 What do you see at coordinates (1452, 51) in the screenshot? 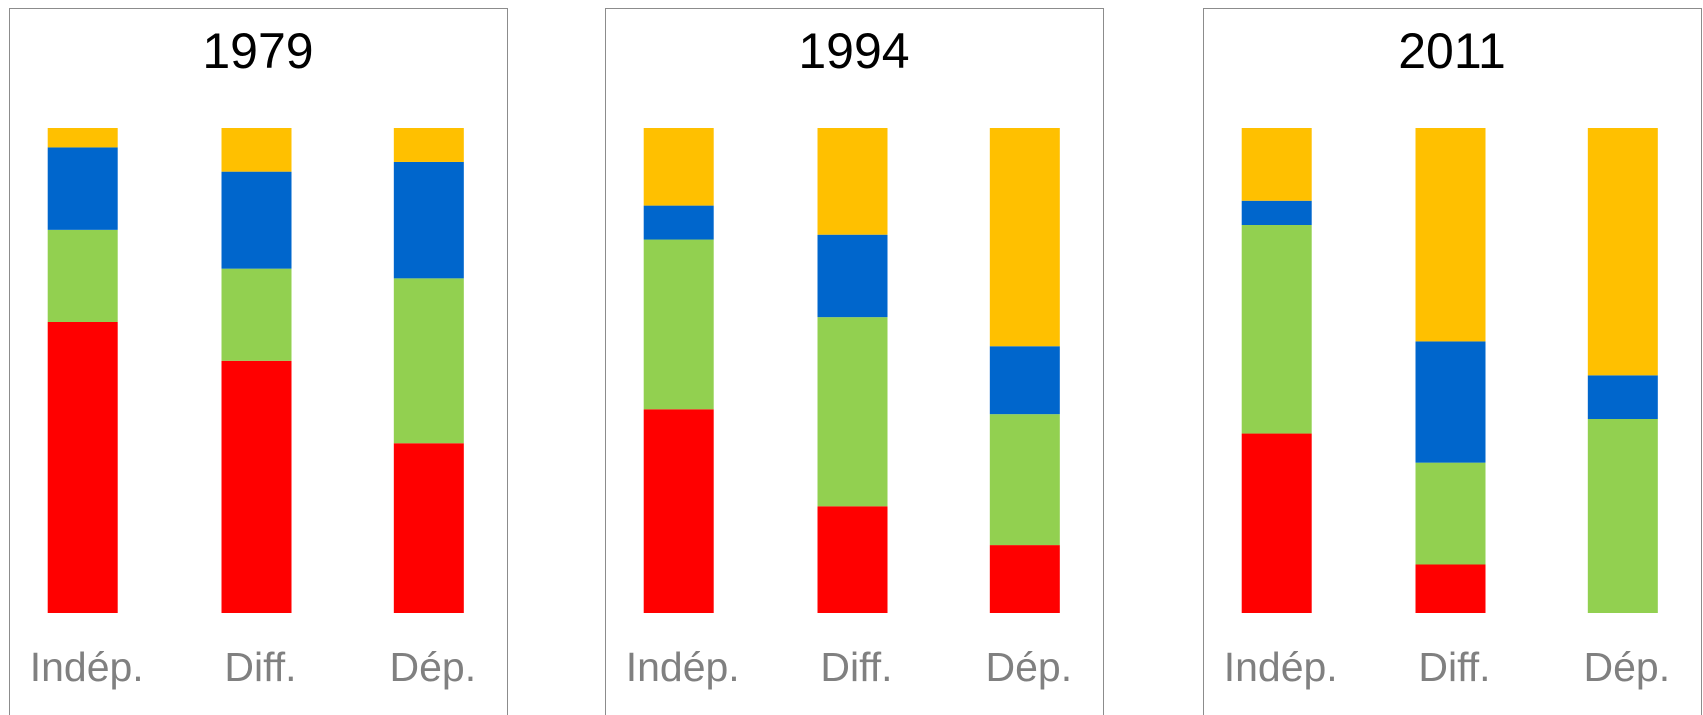
I see `chart-title: 2011` at bounding box center [1452, 51].